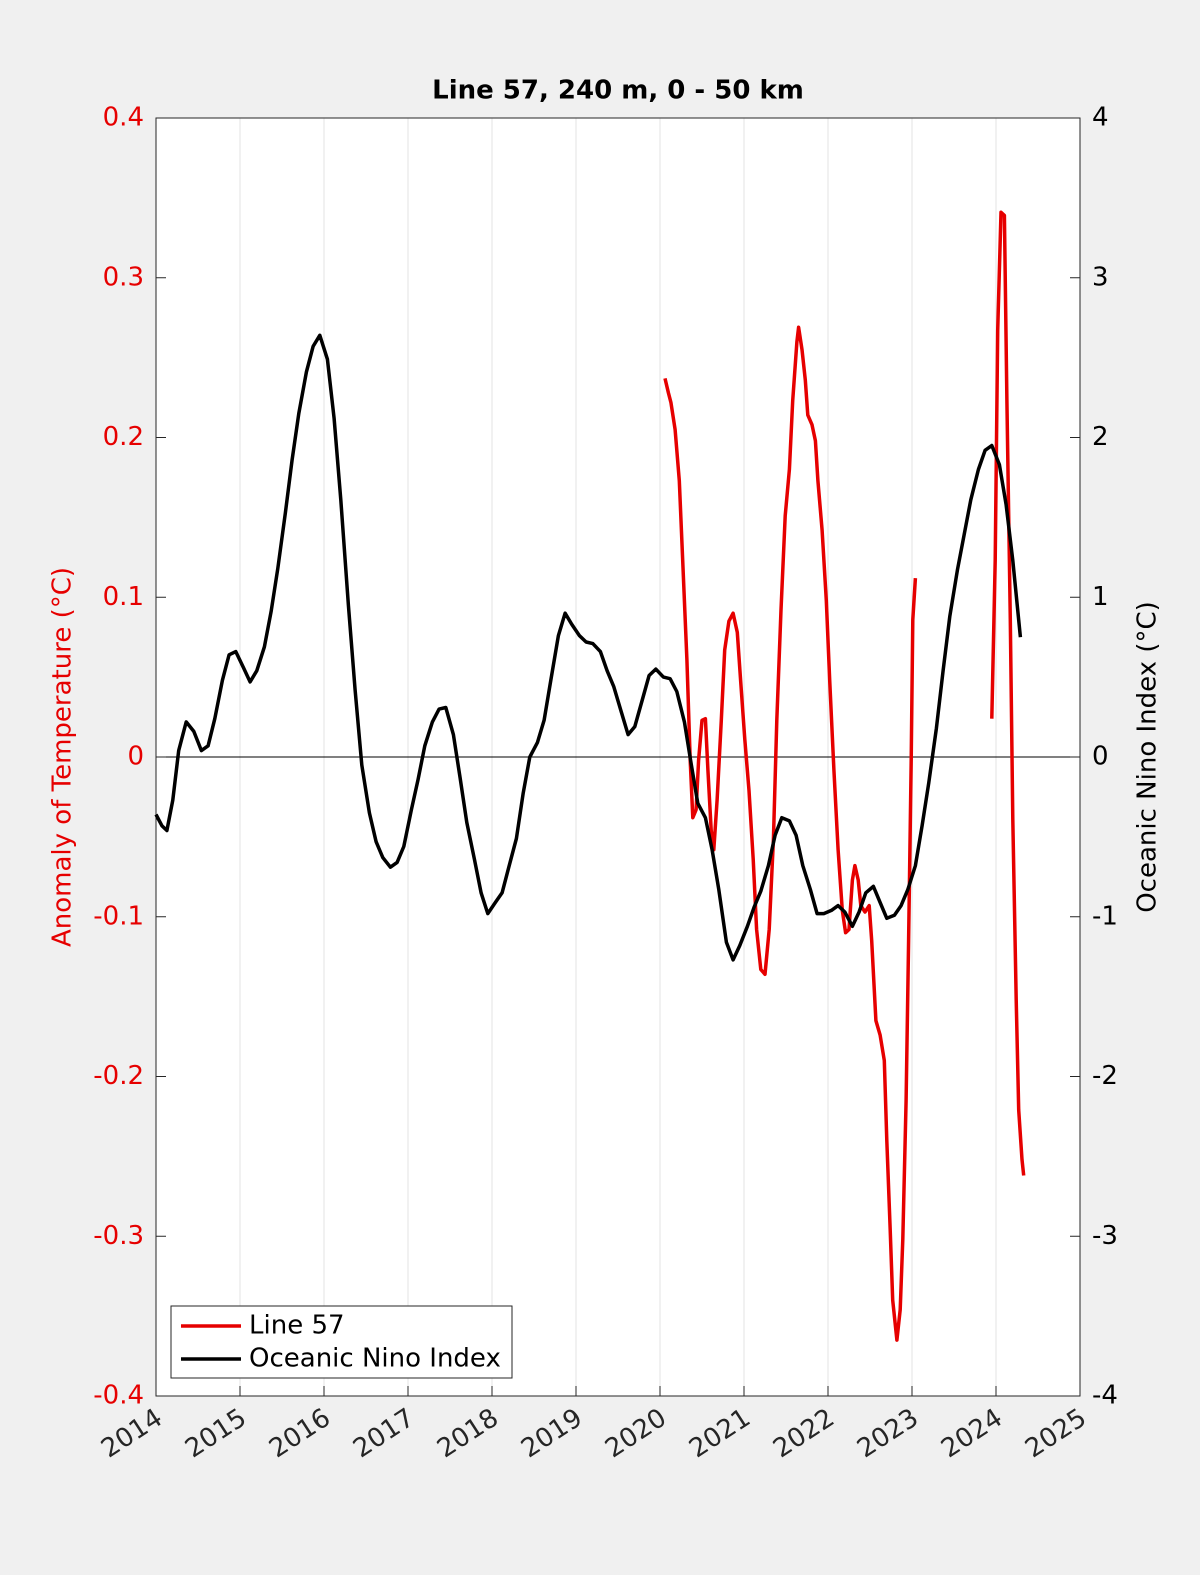 Image resolution: width=1200 pixels, height=1575 pixels. I want to click on y2-tick-label: -2, so click(1105, 1076).